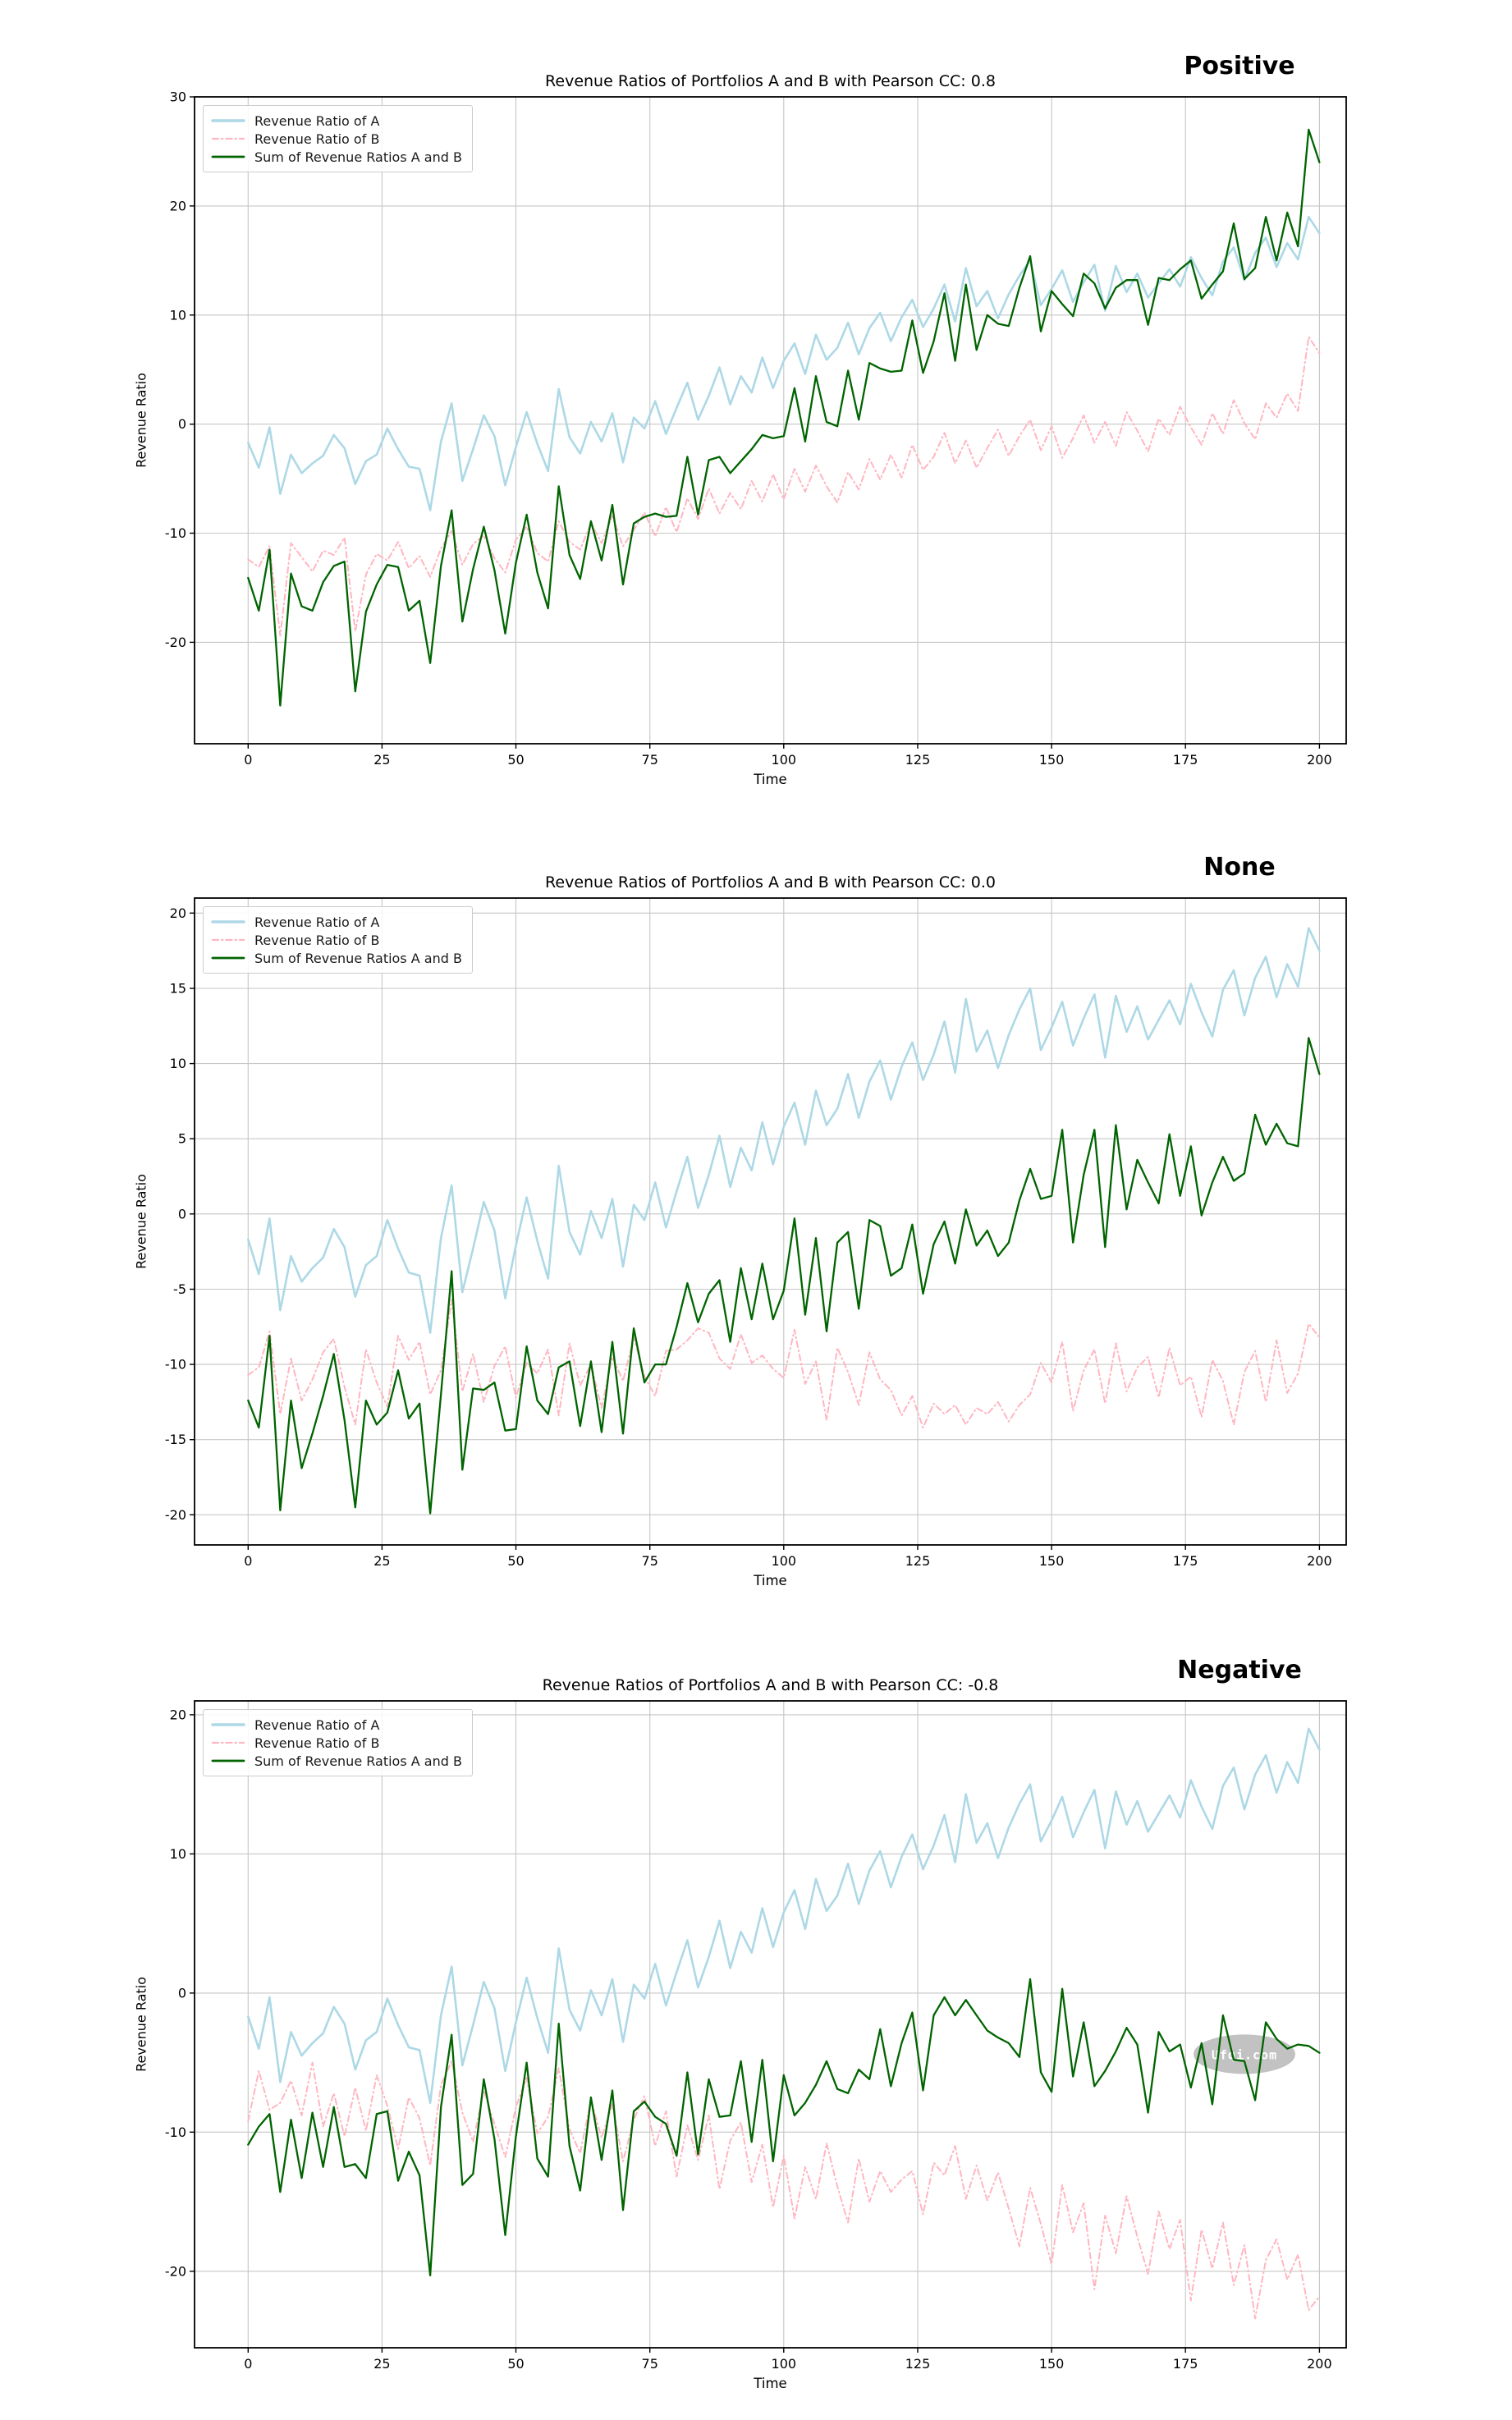  Describe the element at coordinates (1239, 66) in the screenshot. I see `correlation-annotation-positive: Positive` at that location.